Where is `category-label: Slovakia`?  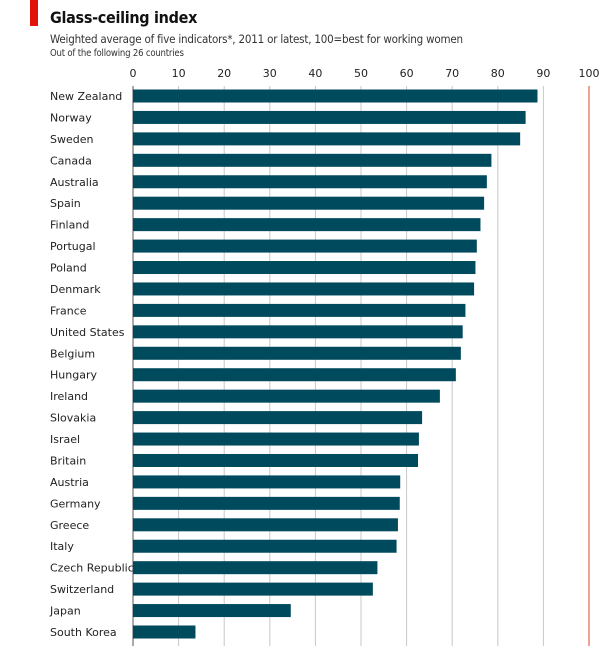 category-label: Slovakia is located at coordinates (73, 418).